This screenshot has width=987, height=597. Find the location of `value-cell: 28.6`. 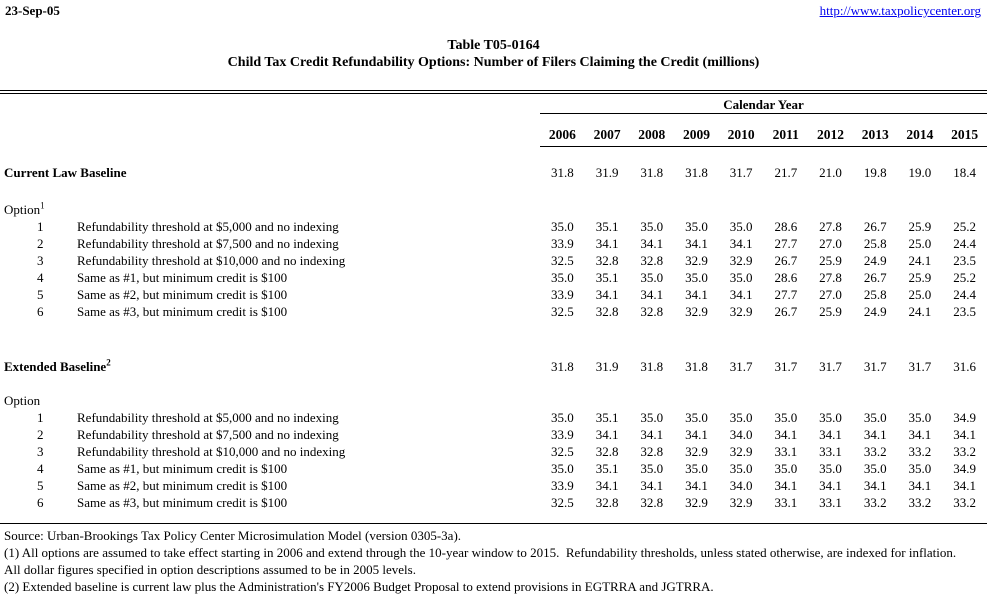

value-cell: 28.6 is located at coordinates (786, 277).